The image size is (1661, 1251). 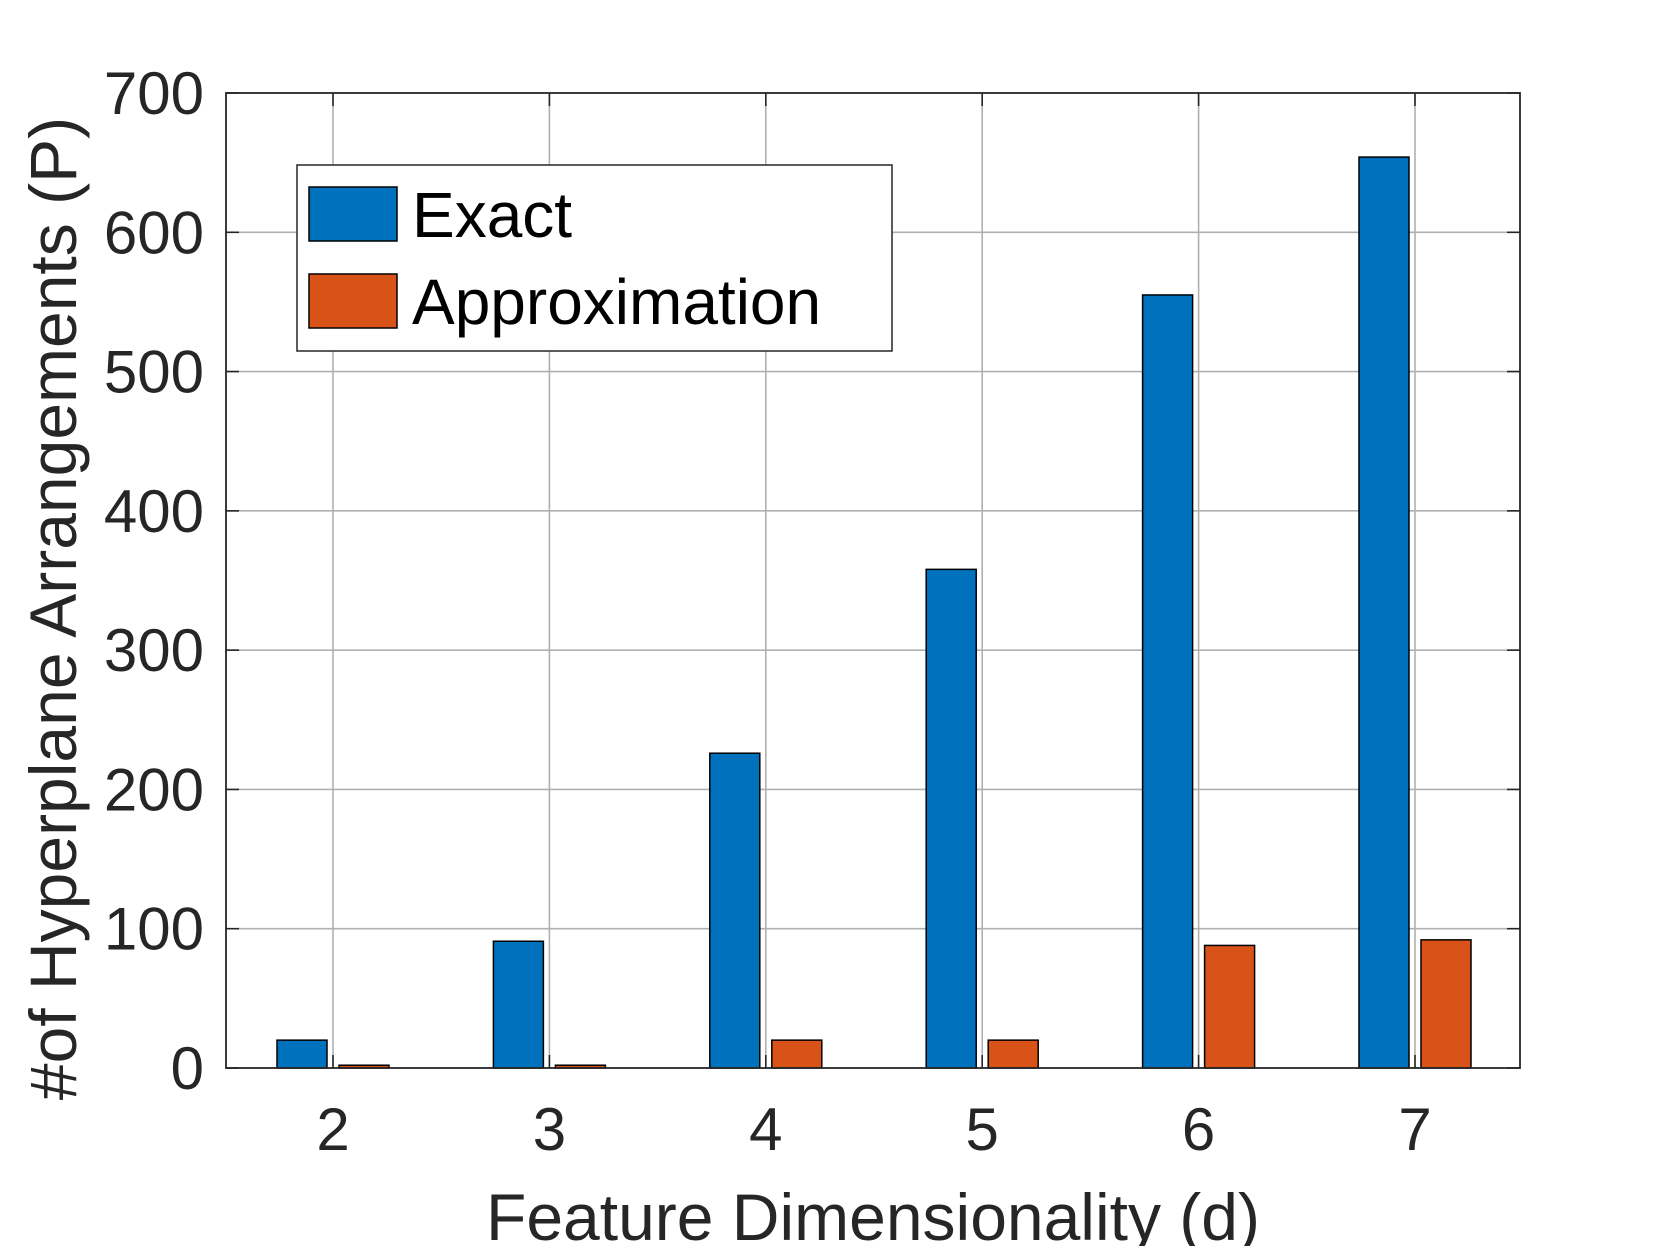 I want to click on x-tick-label: 7, so click(x=1414, y=1129).